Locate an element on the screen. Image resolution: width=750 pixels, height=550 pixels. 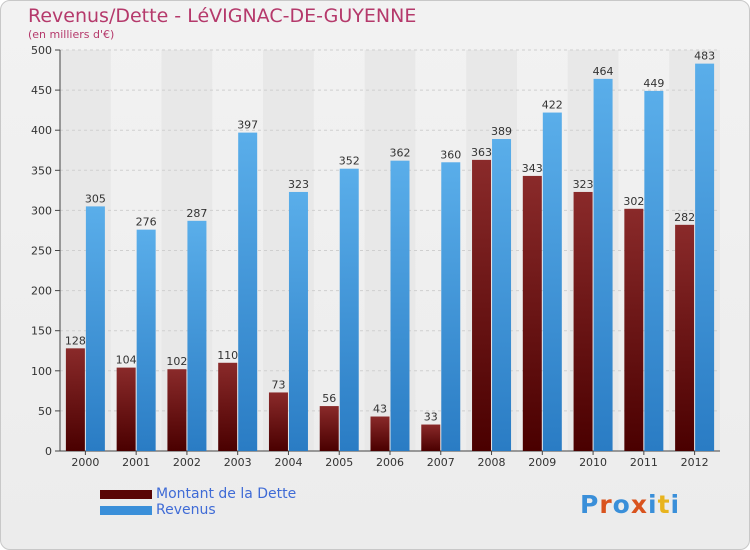
x-tick-label: 2008 is located at coordinates (492, 462).